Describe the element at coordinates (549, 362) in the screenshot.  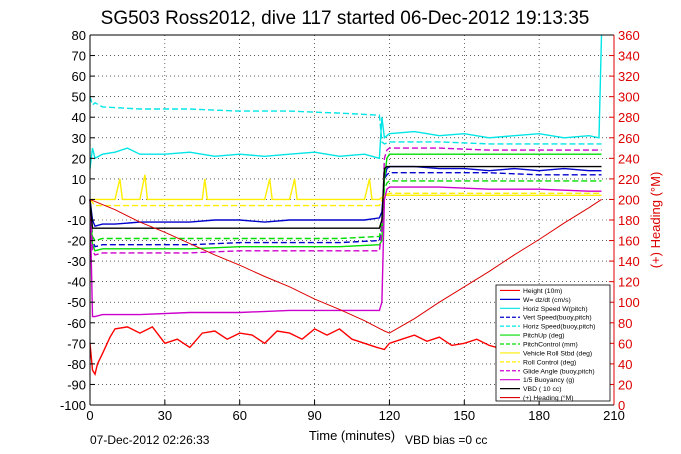
I see `legend-entry-label: Roll Control (deg)` at that location.